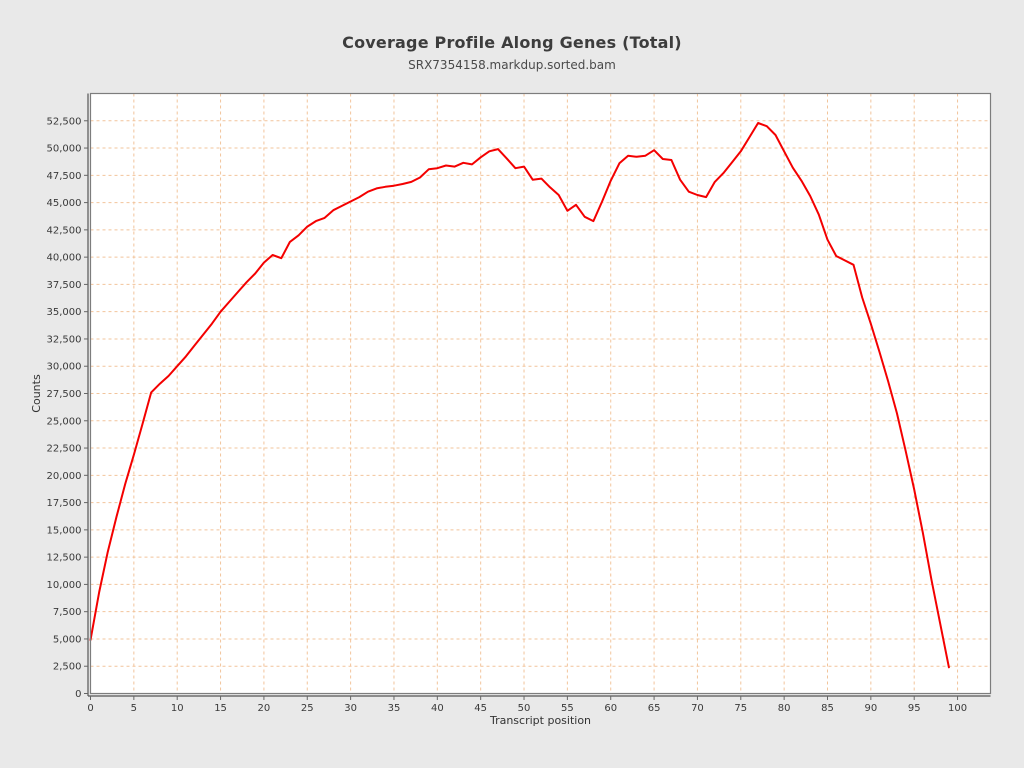 This screenshot has width=1024, height=768. I want to click on y-tick-label: 52,500, so click(64, 121).